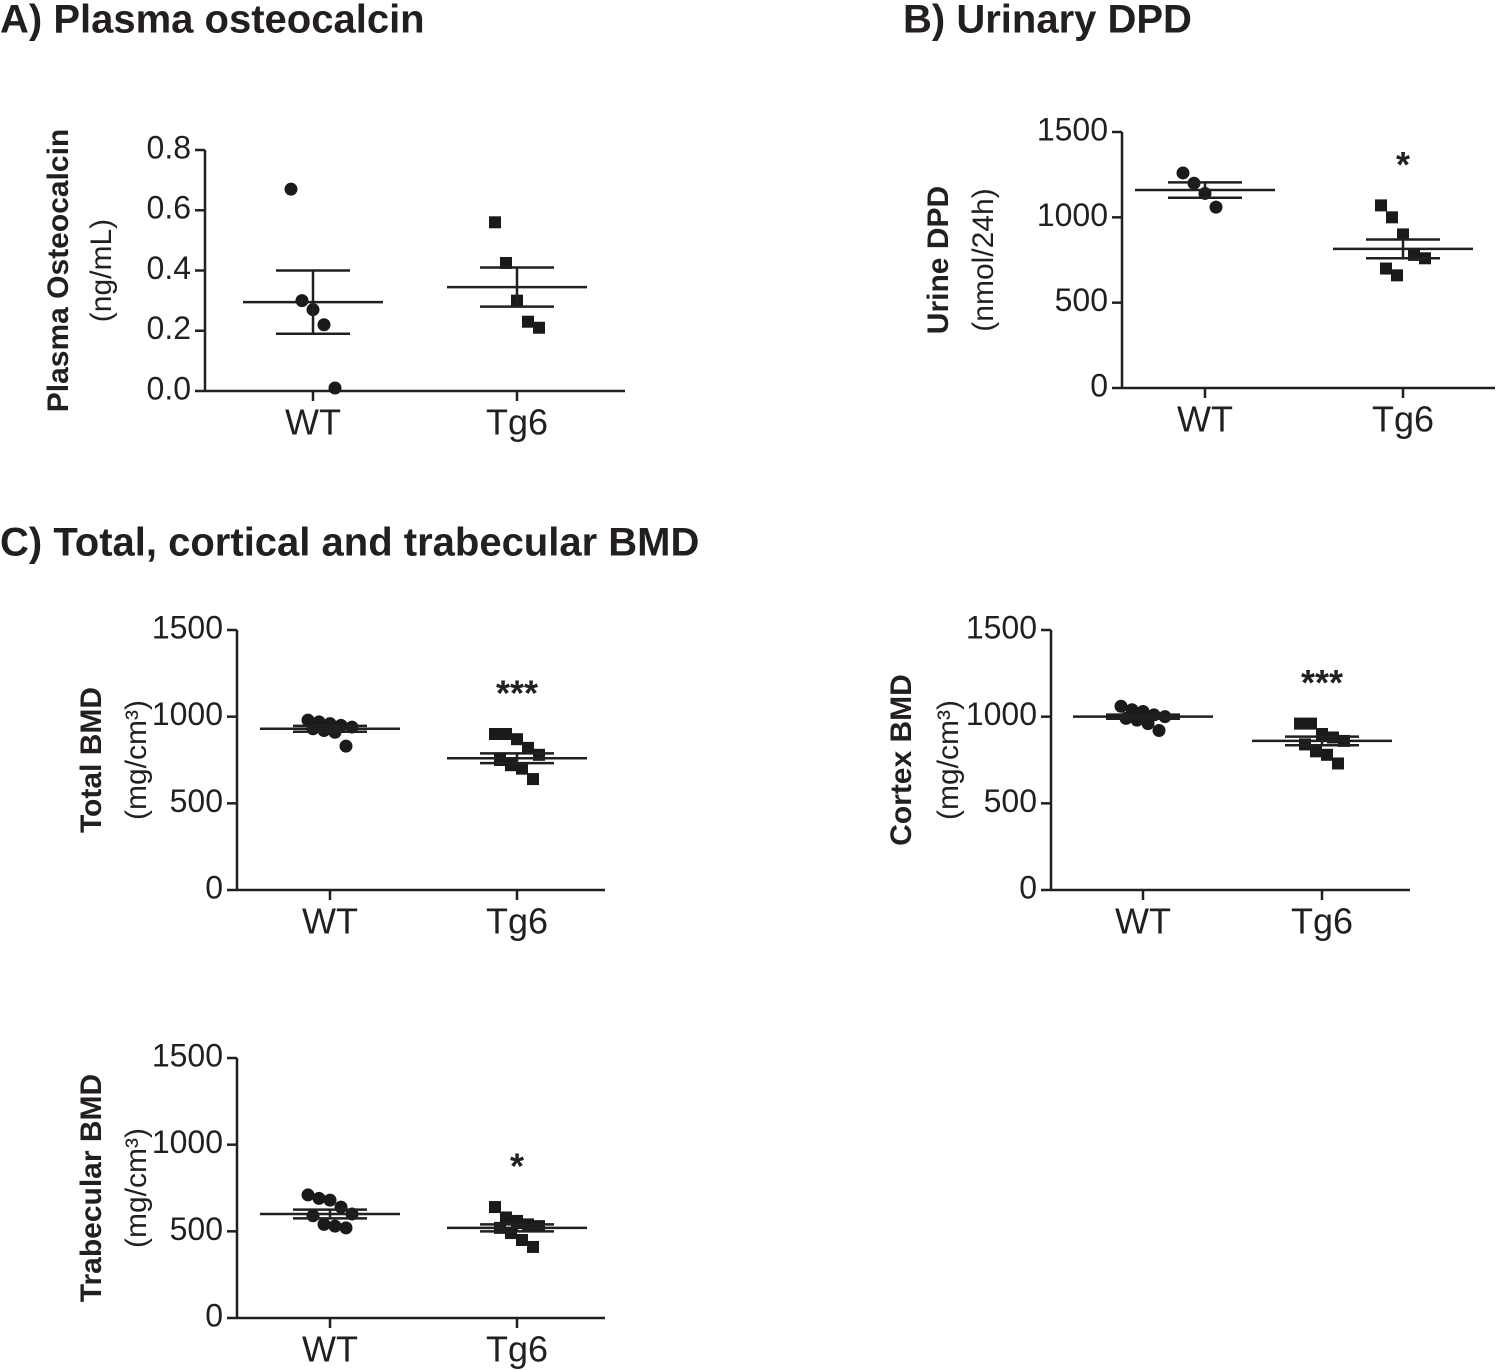 This screenshot has height=1370, width=1500. I want to click on panel-title: C) Total, cortical and trabecular BMD, so click(349, 543).